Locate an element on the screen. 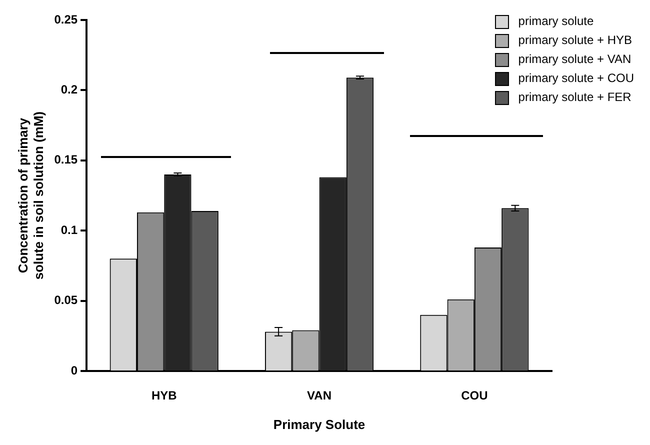  x-tick-label: VAN is located at coordinates (319, 395).